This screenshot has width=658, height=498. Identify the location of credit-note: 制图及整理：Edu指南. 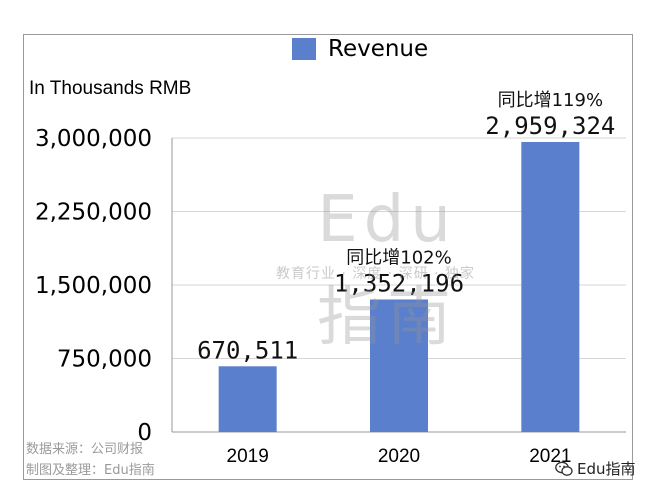
(90, 470).